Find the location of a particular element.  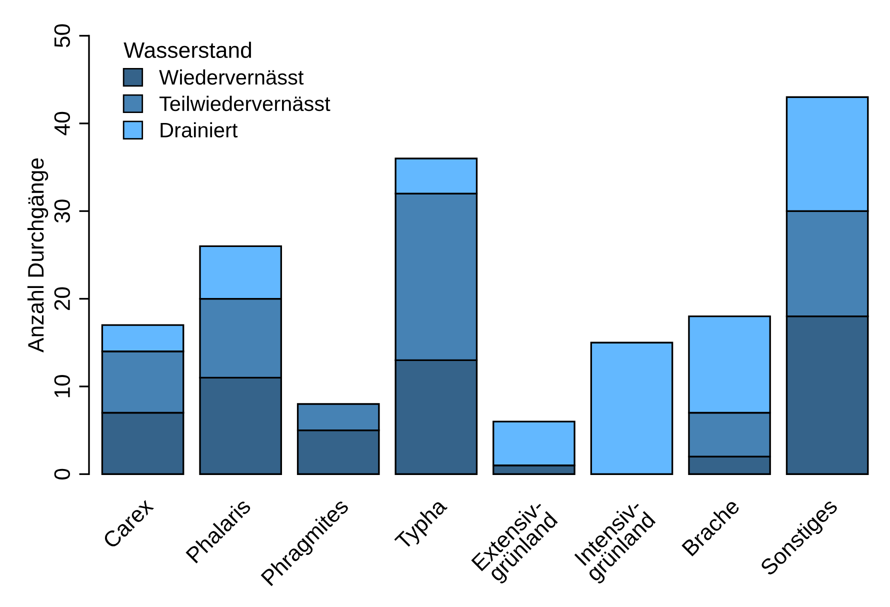

y-tick-label: 30 is located at coordinates (62, 211).